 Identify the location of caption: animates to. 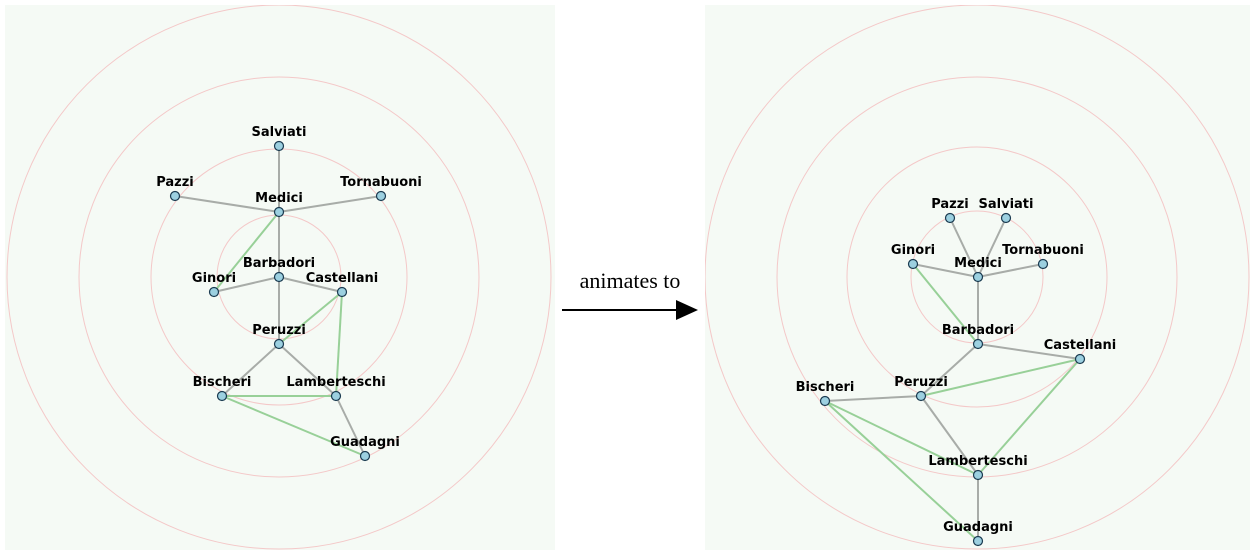
(630, 280).